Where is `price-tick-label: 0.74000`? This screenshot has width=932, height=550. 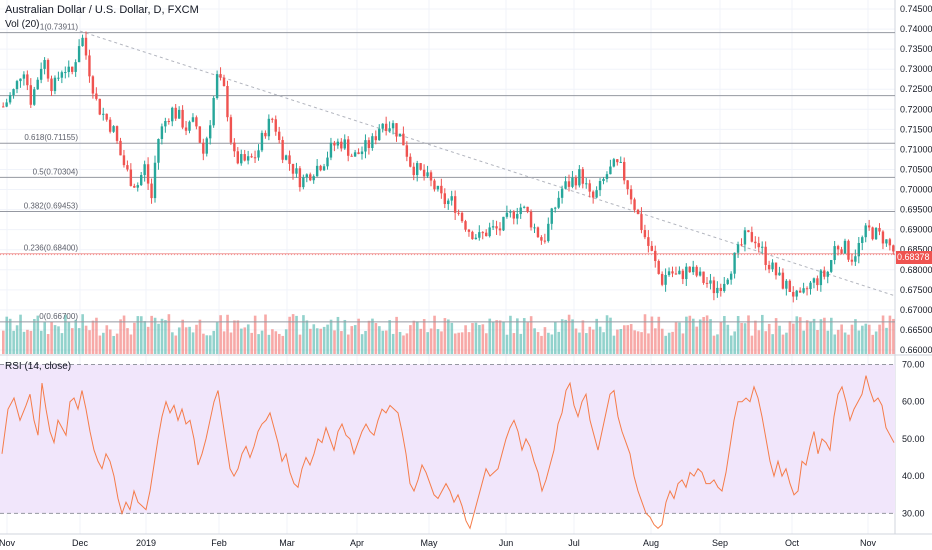
price-tick-label: 0.74000 is located at coordinates (916, 29).